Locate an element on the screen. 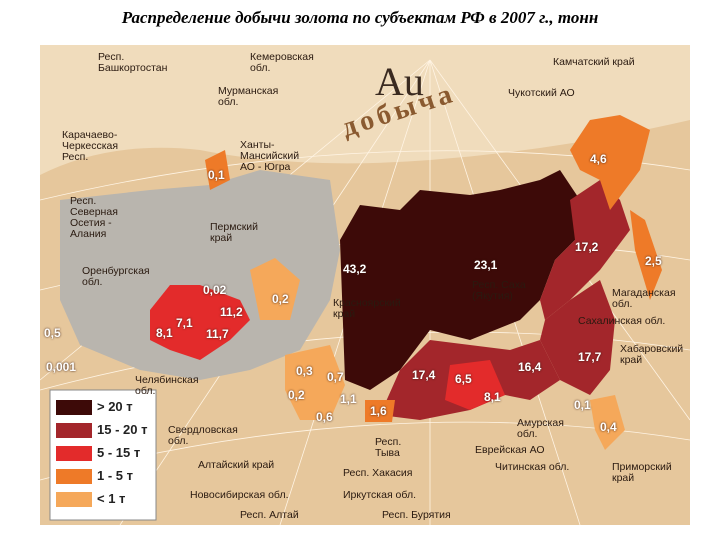 The width and height of the screenshot is (720, 540). value-label: 0,4 is located at coordinates (608, 427).